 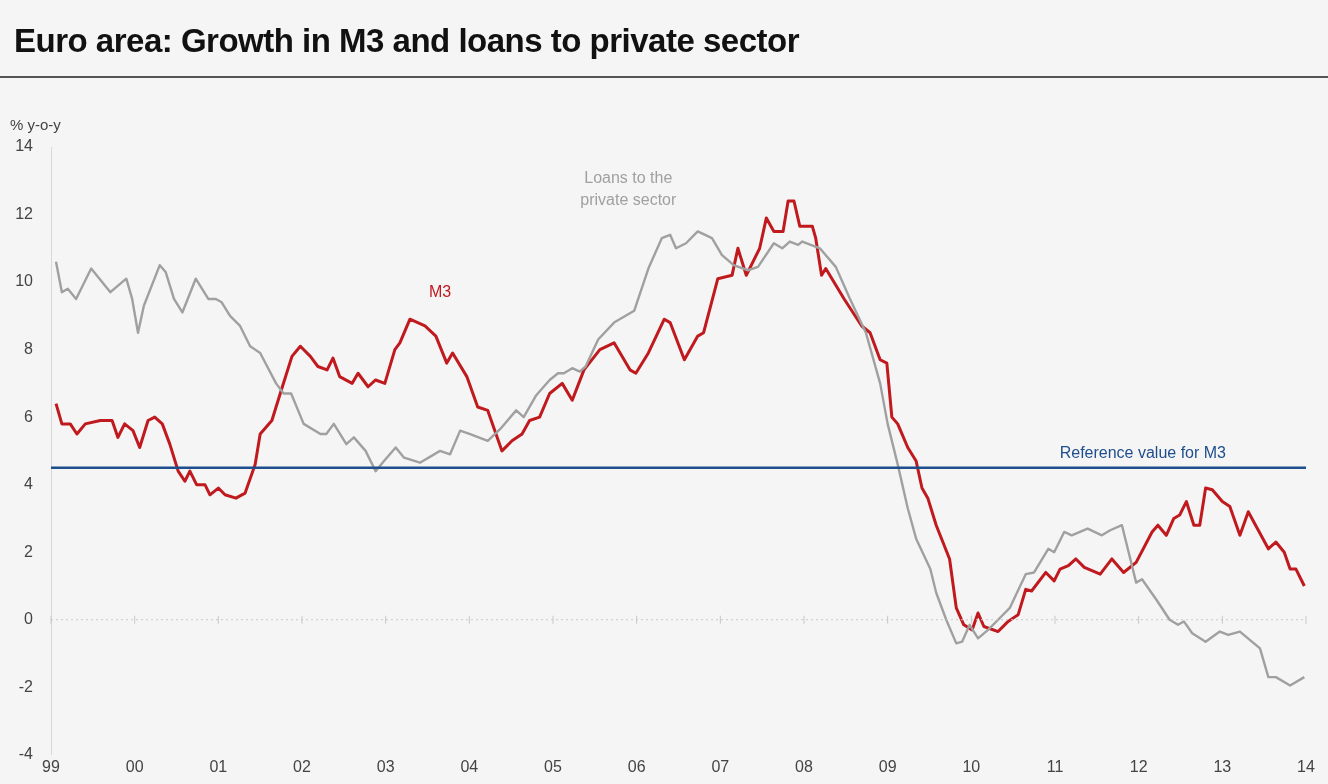 What do you see at coordinates (720, 766) in the screenshot?
I see `x-tick-label: 07` at bounding box center [720, 766].